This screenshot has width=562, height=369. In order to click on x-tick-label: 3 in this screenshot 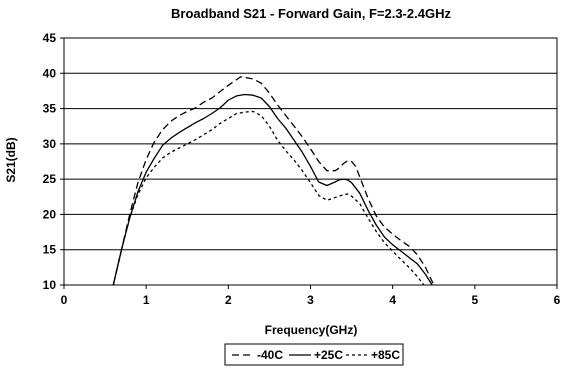, I will do `click(310, 300)`.